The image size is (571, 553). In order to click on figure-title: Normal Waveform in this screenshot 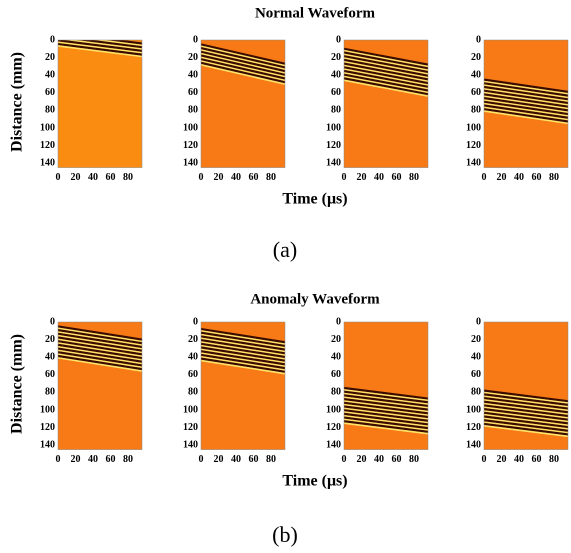, I will do `click(315, 13)`.